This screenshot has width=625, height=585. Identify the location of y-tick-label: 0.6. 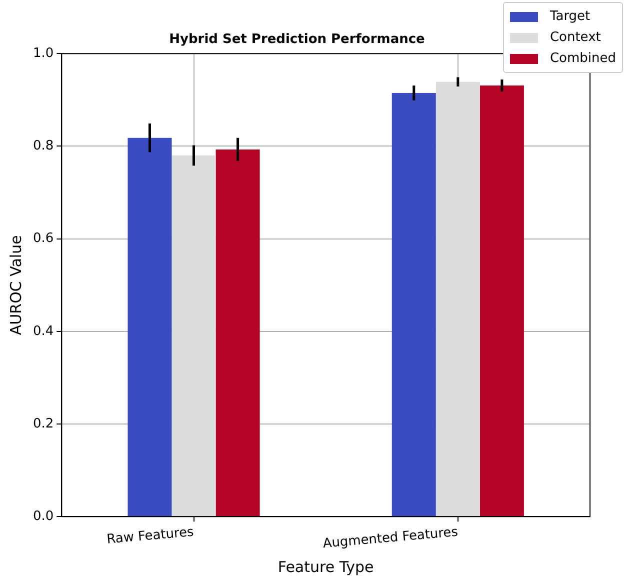
(43, 238).